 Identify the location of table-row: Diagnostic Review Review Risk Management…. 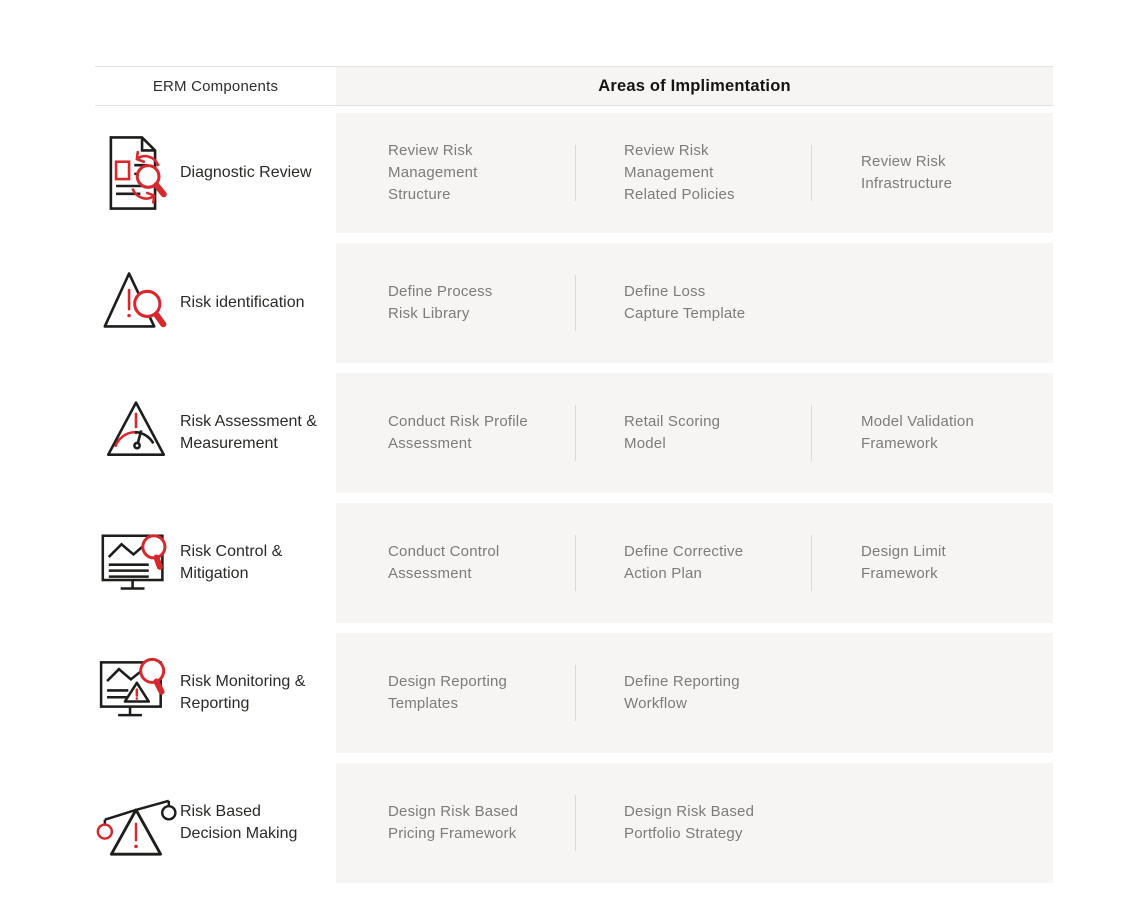
(574, 173).